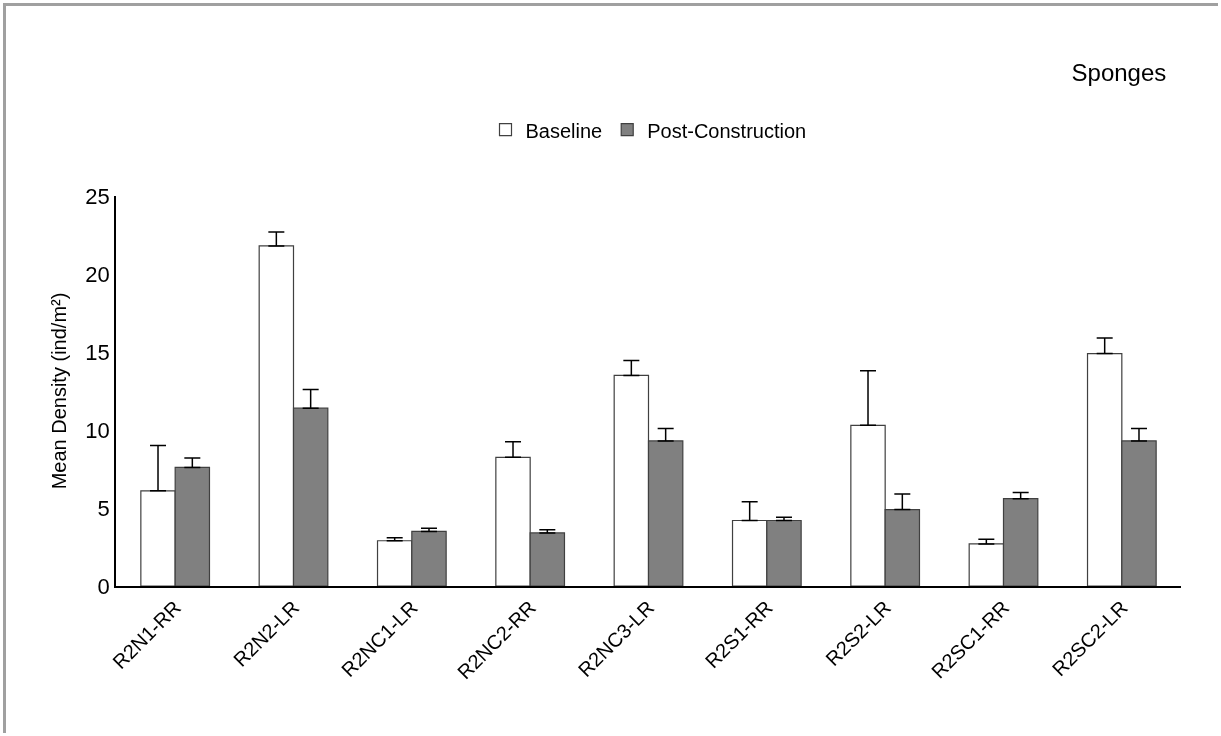 Image resolution: width=1221 pixels, height=736 pixels. What do you see at coordinates (564, 130) in the screenshot?
I see `legend-label: Baseline` at bounding box center [564, 130].